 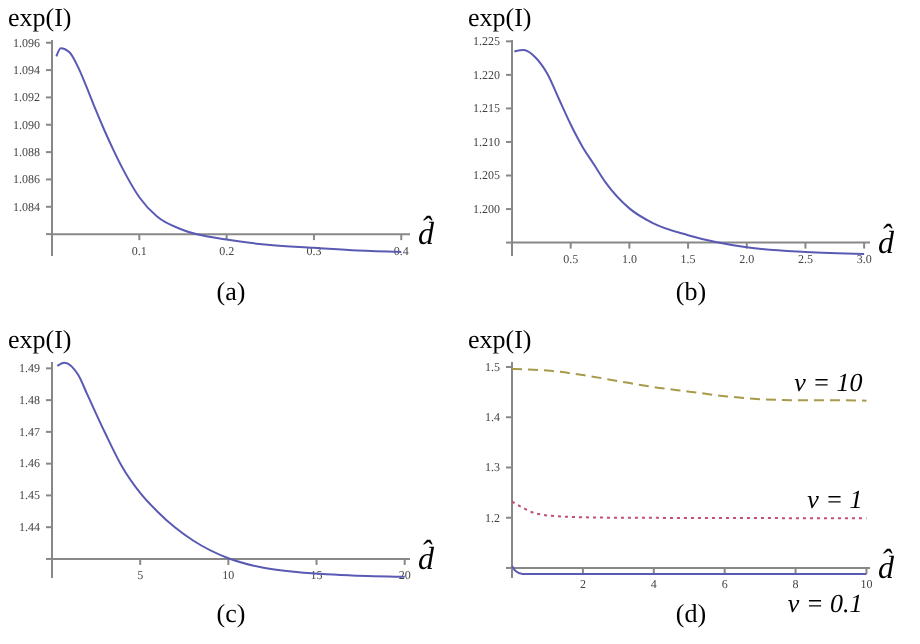 I want to click on text: (a), so click(x=231, y=291).